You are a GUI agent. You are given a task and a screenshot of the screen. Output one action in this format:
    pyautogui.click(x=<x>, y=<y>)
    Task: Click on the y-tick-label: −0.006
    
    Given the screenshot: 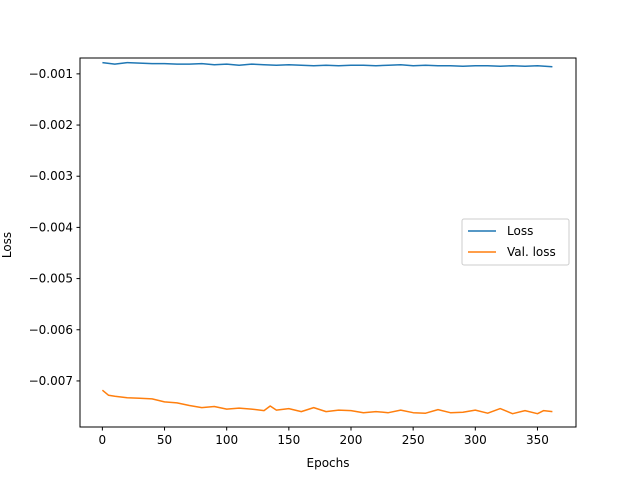 What is the action you would take?
    pyautogui.click(x=51, y=330)
    